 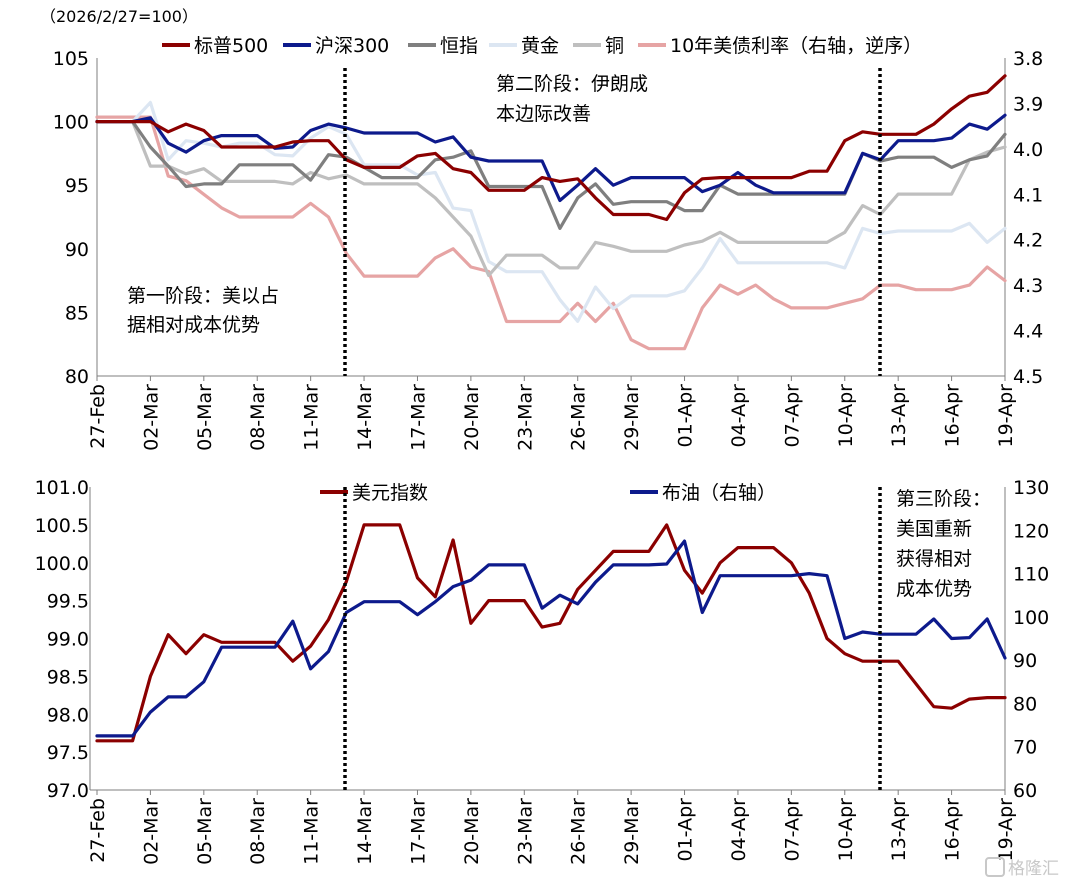 I want to click on top-legend: 标普500 沪深300 恒指 黄金 铜 10年美债利率（右轴，逆序）, so click(x=542, y=46).